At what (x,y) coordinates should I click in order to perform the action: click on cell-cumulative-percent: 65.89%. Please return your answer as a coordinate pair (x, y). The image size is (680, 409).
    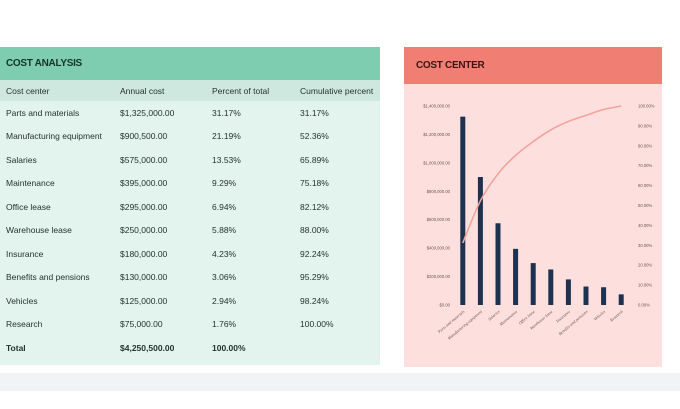
    Looking at the image, I should click on (314, 159).